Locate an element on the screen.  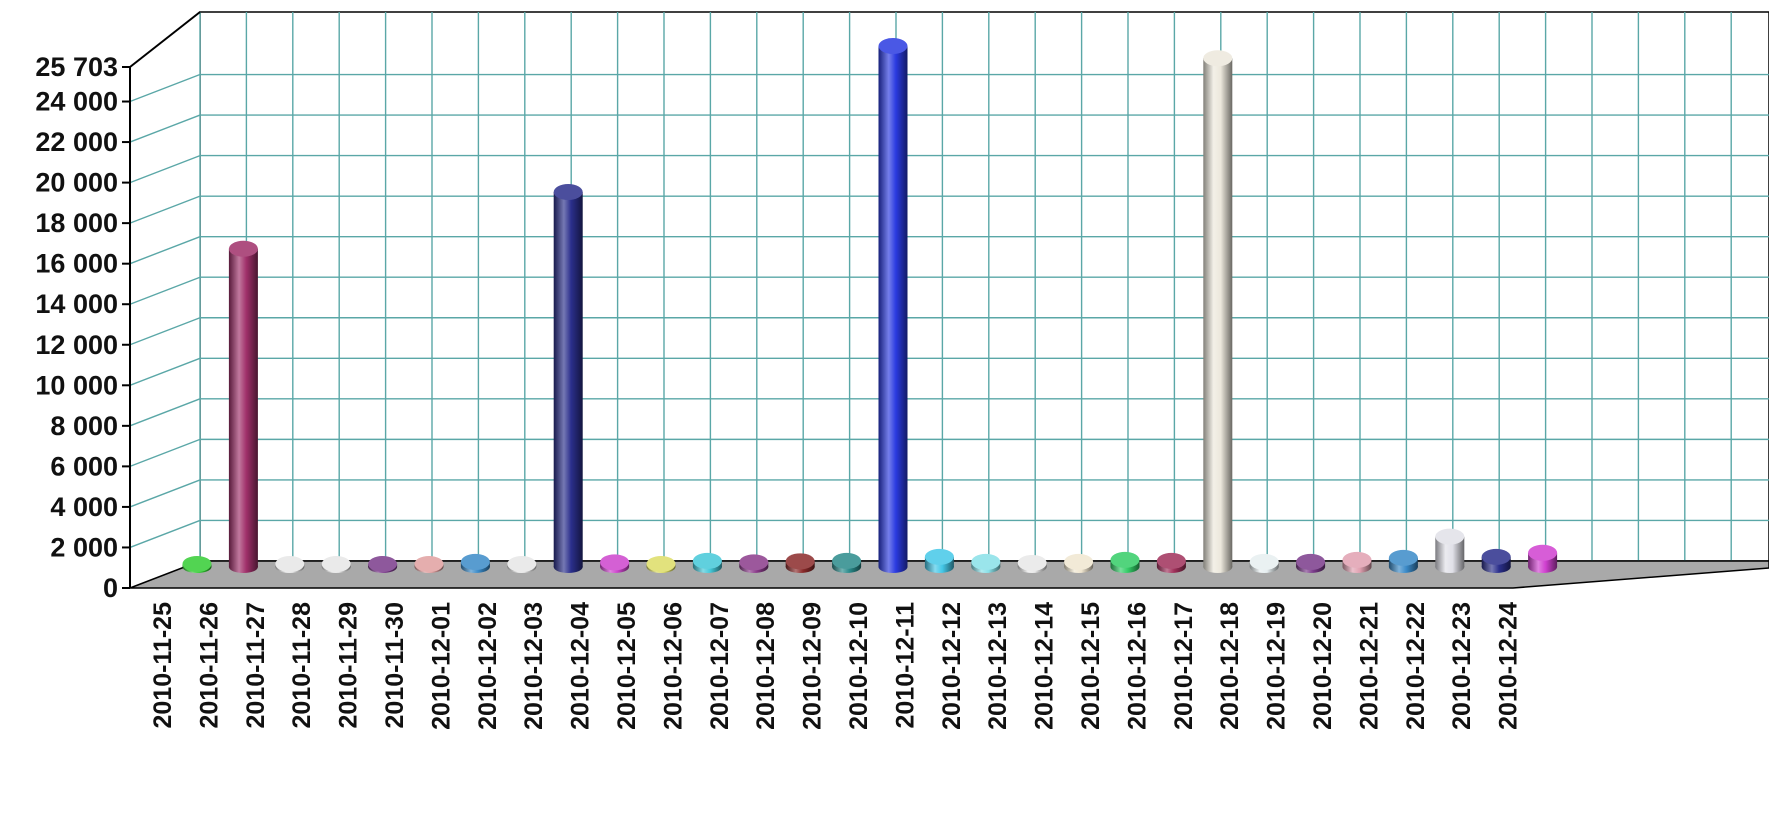
x-tick-label: 2010-12-07 is located at coordinates (720, 666).